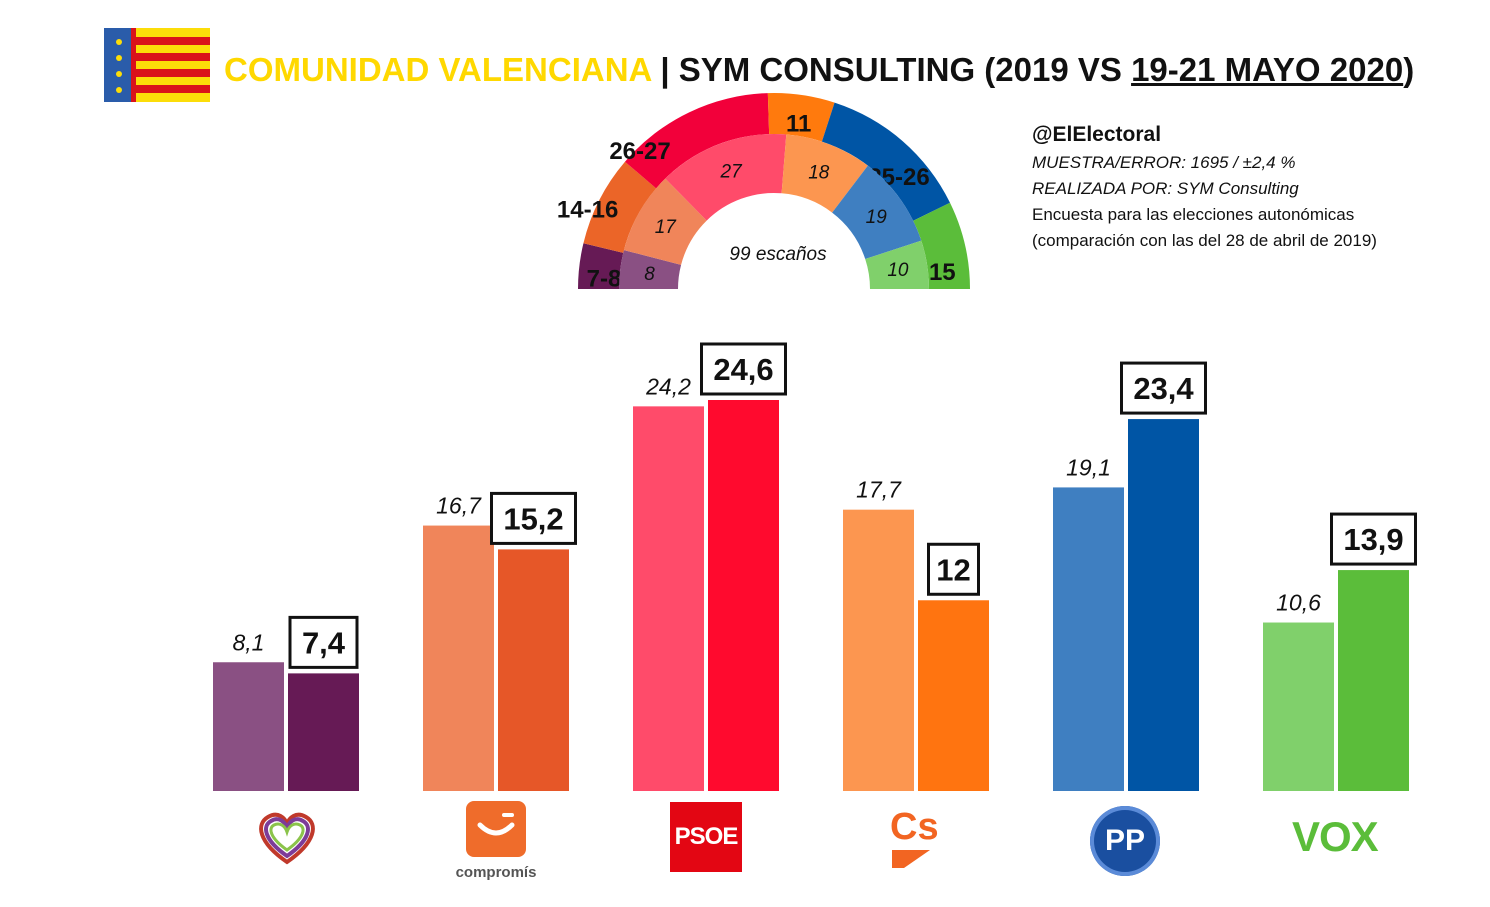 The height and width of the screenshot is (907, 1490). Describe the element at coordinates (1267, 69) in the screenshot. I see `title-date: 19-21 MAYO 2020` at that location.